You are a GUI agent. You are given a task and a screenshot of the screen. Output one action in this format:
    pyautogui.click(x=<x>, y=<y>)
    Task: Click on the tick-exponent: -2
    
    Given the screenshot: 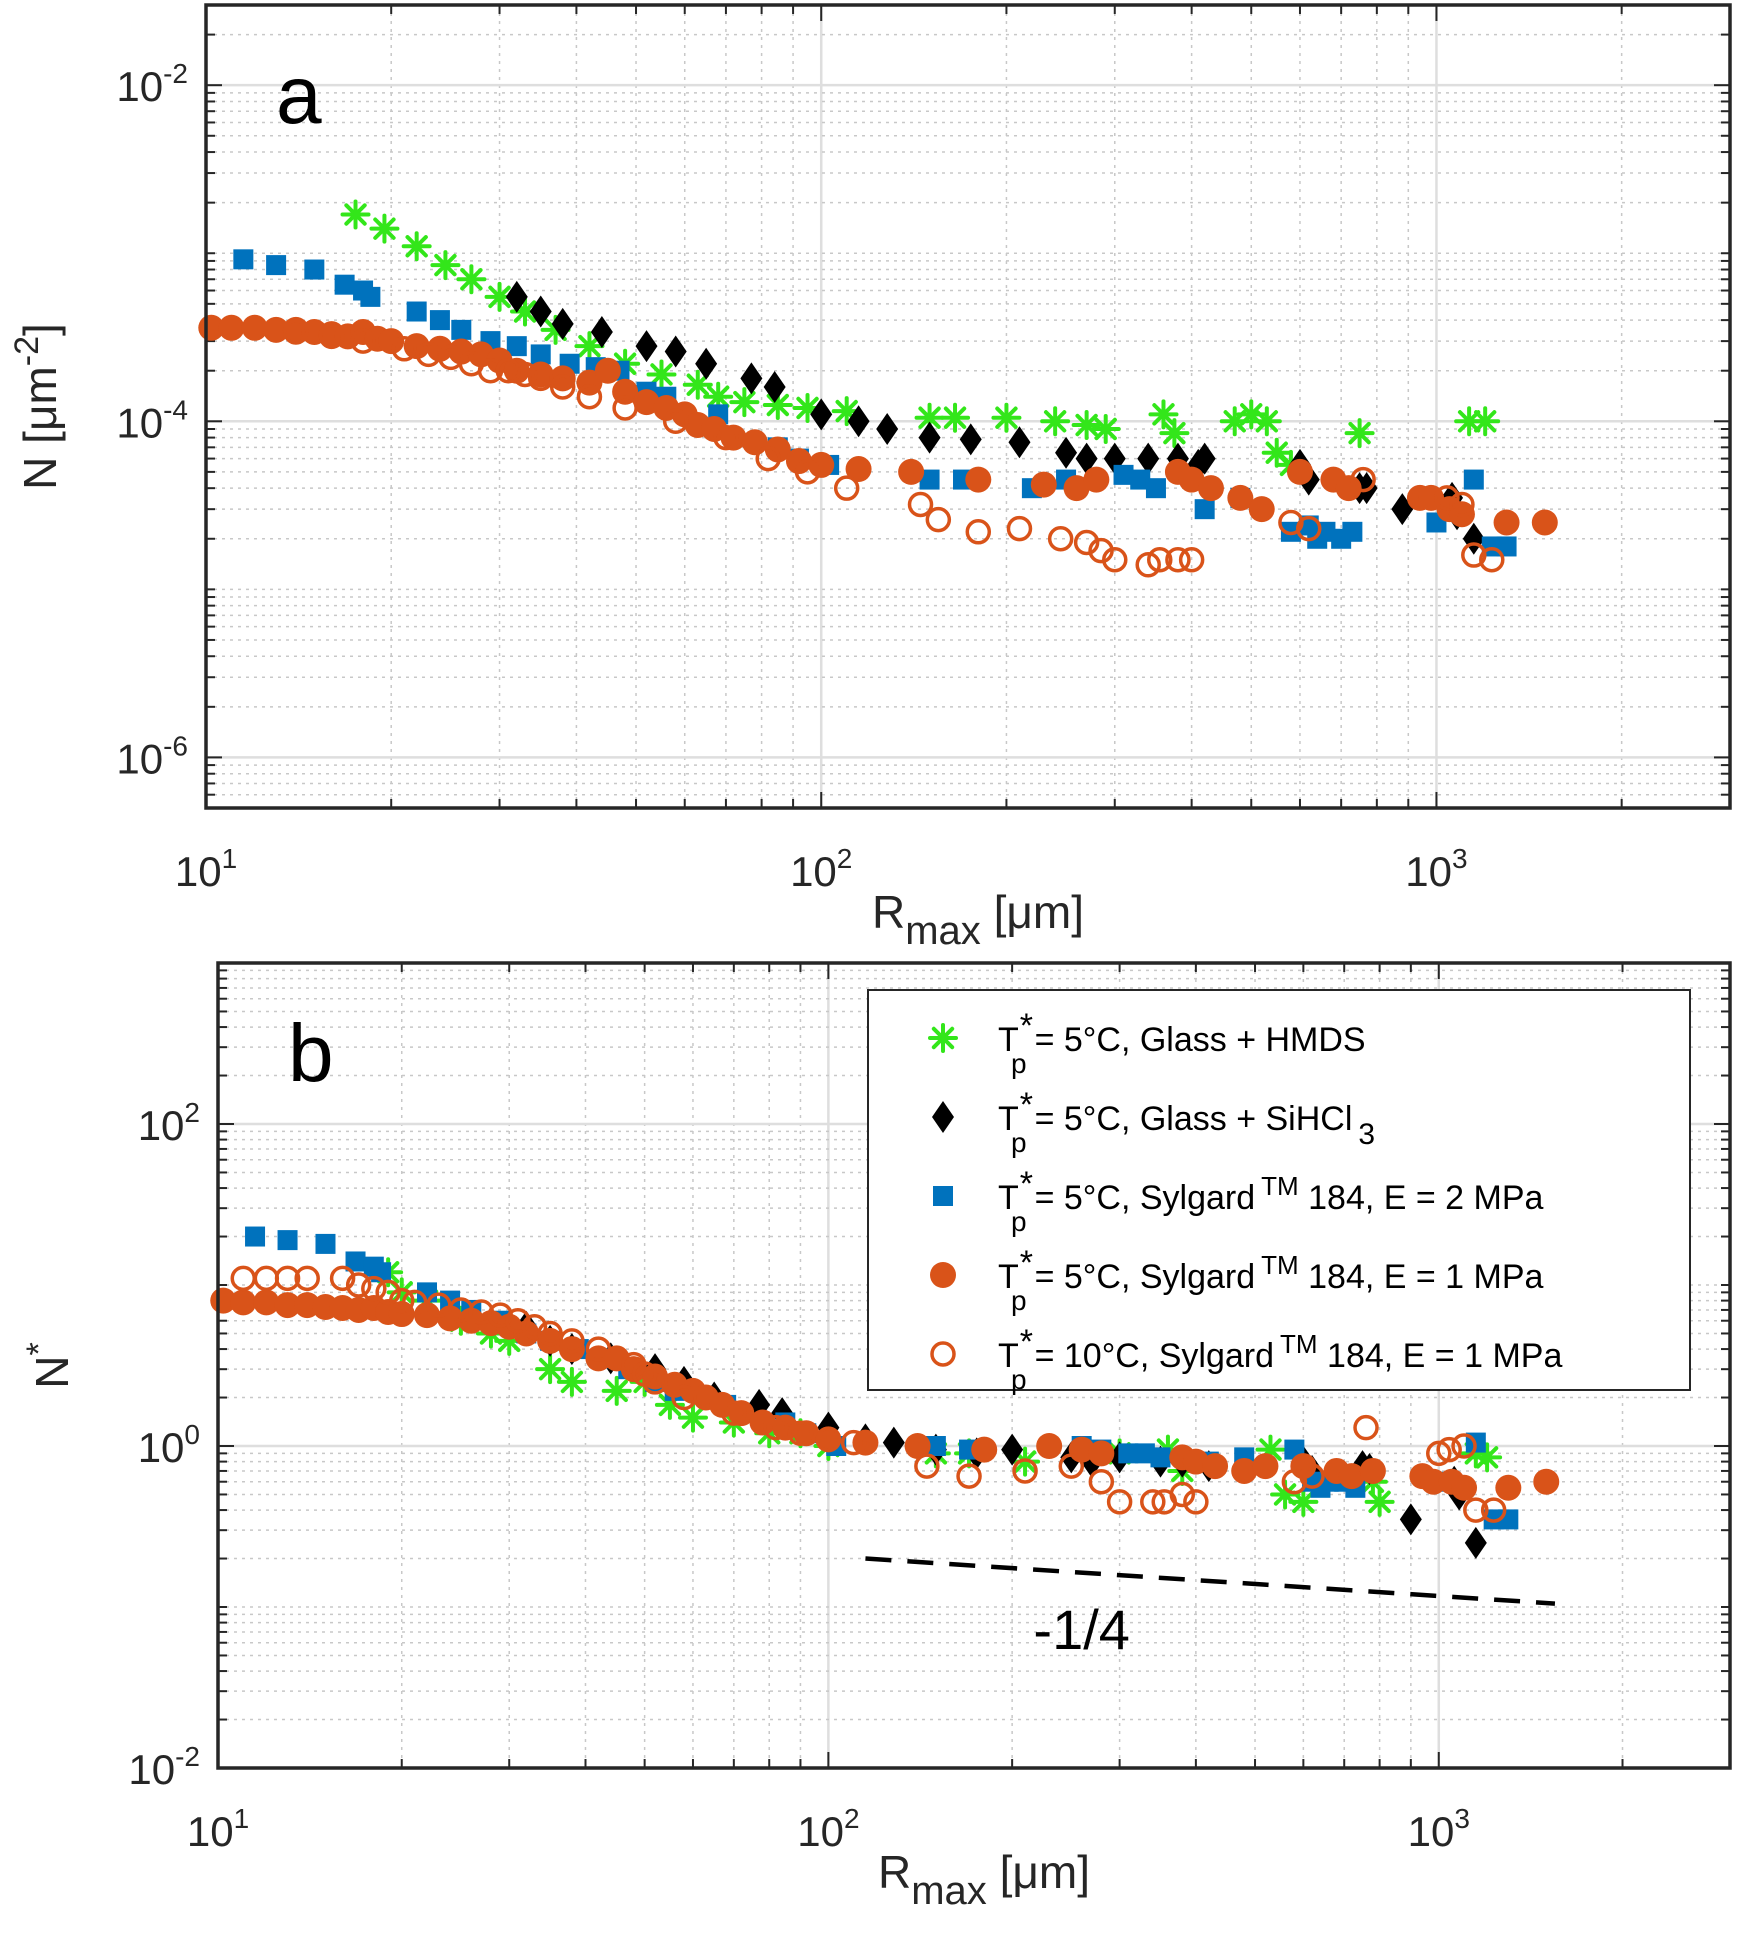 What is the action you would take?
    pyautogui.click(x=175, y=73)
    